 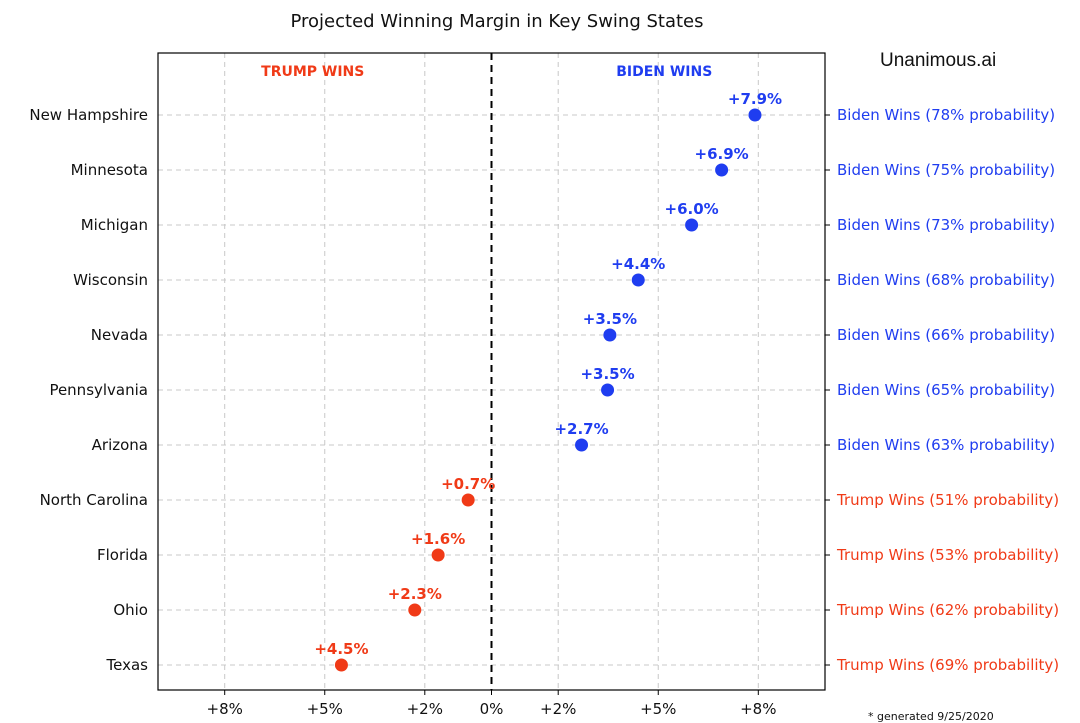 I want to click on data-label: +0.7%, so click(x=468, y=484).